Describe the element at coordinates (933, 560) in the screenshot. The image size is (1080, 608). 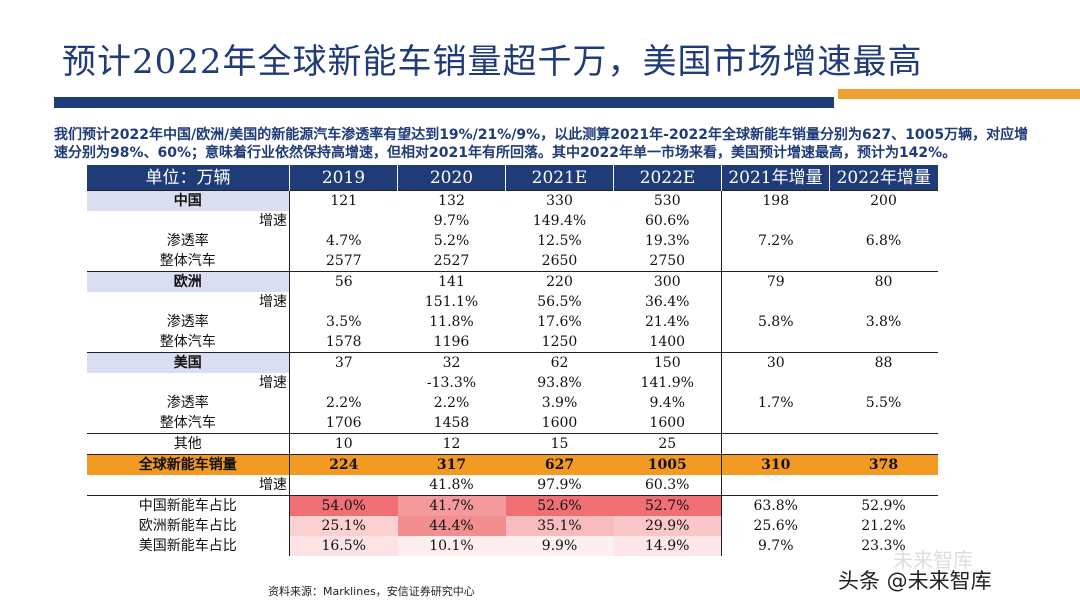
I see `watermark-upper: 未来智库` at that location.